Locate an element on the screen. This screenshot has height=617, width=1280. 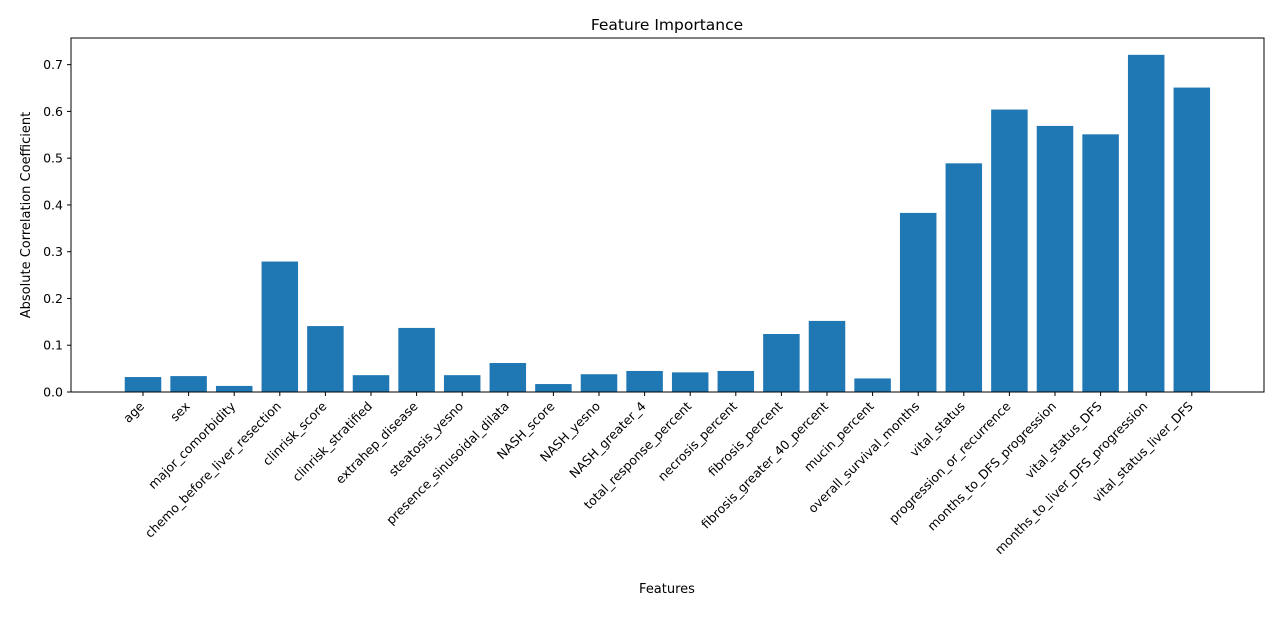
bar-presence_sinusoidal_dilata is located at coordinates (508, 377).